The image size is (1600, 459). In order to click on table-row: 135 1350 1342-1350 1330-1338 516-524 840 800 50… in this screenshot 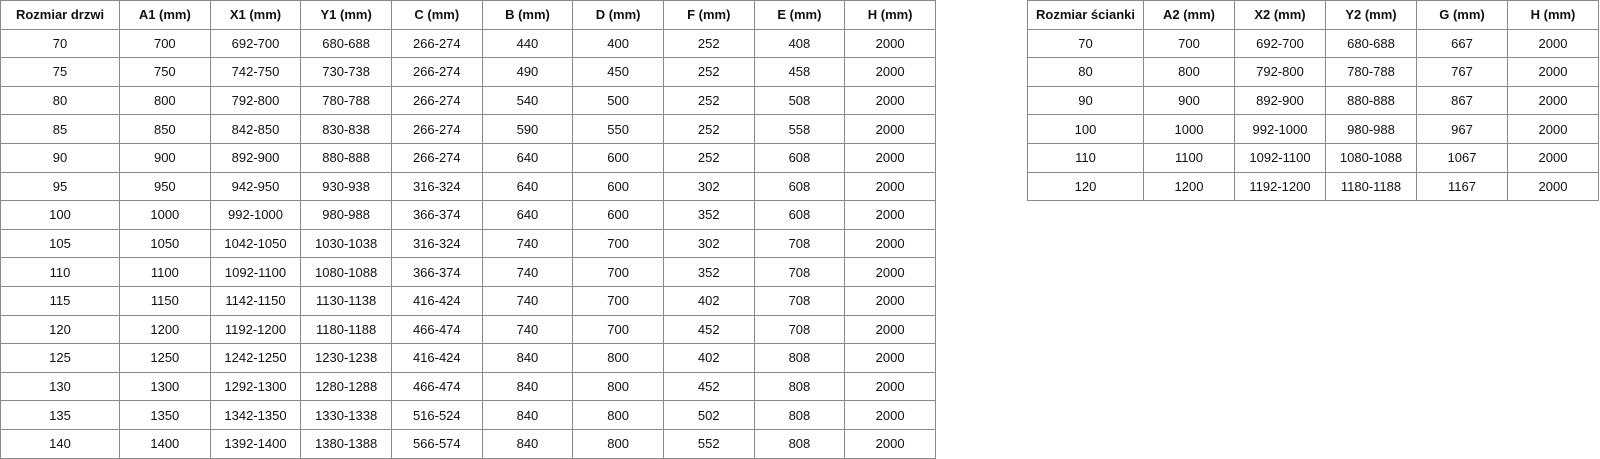, I will do `click(468, 415)`.